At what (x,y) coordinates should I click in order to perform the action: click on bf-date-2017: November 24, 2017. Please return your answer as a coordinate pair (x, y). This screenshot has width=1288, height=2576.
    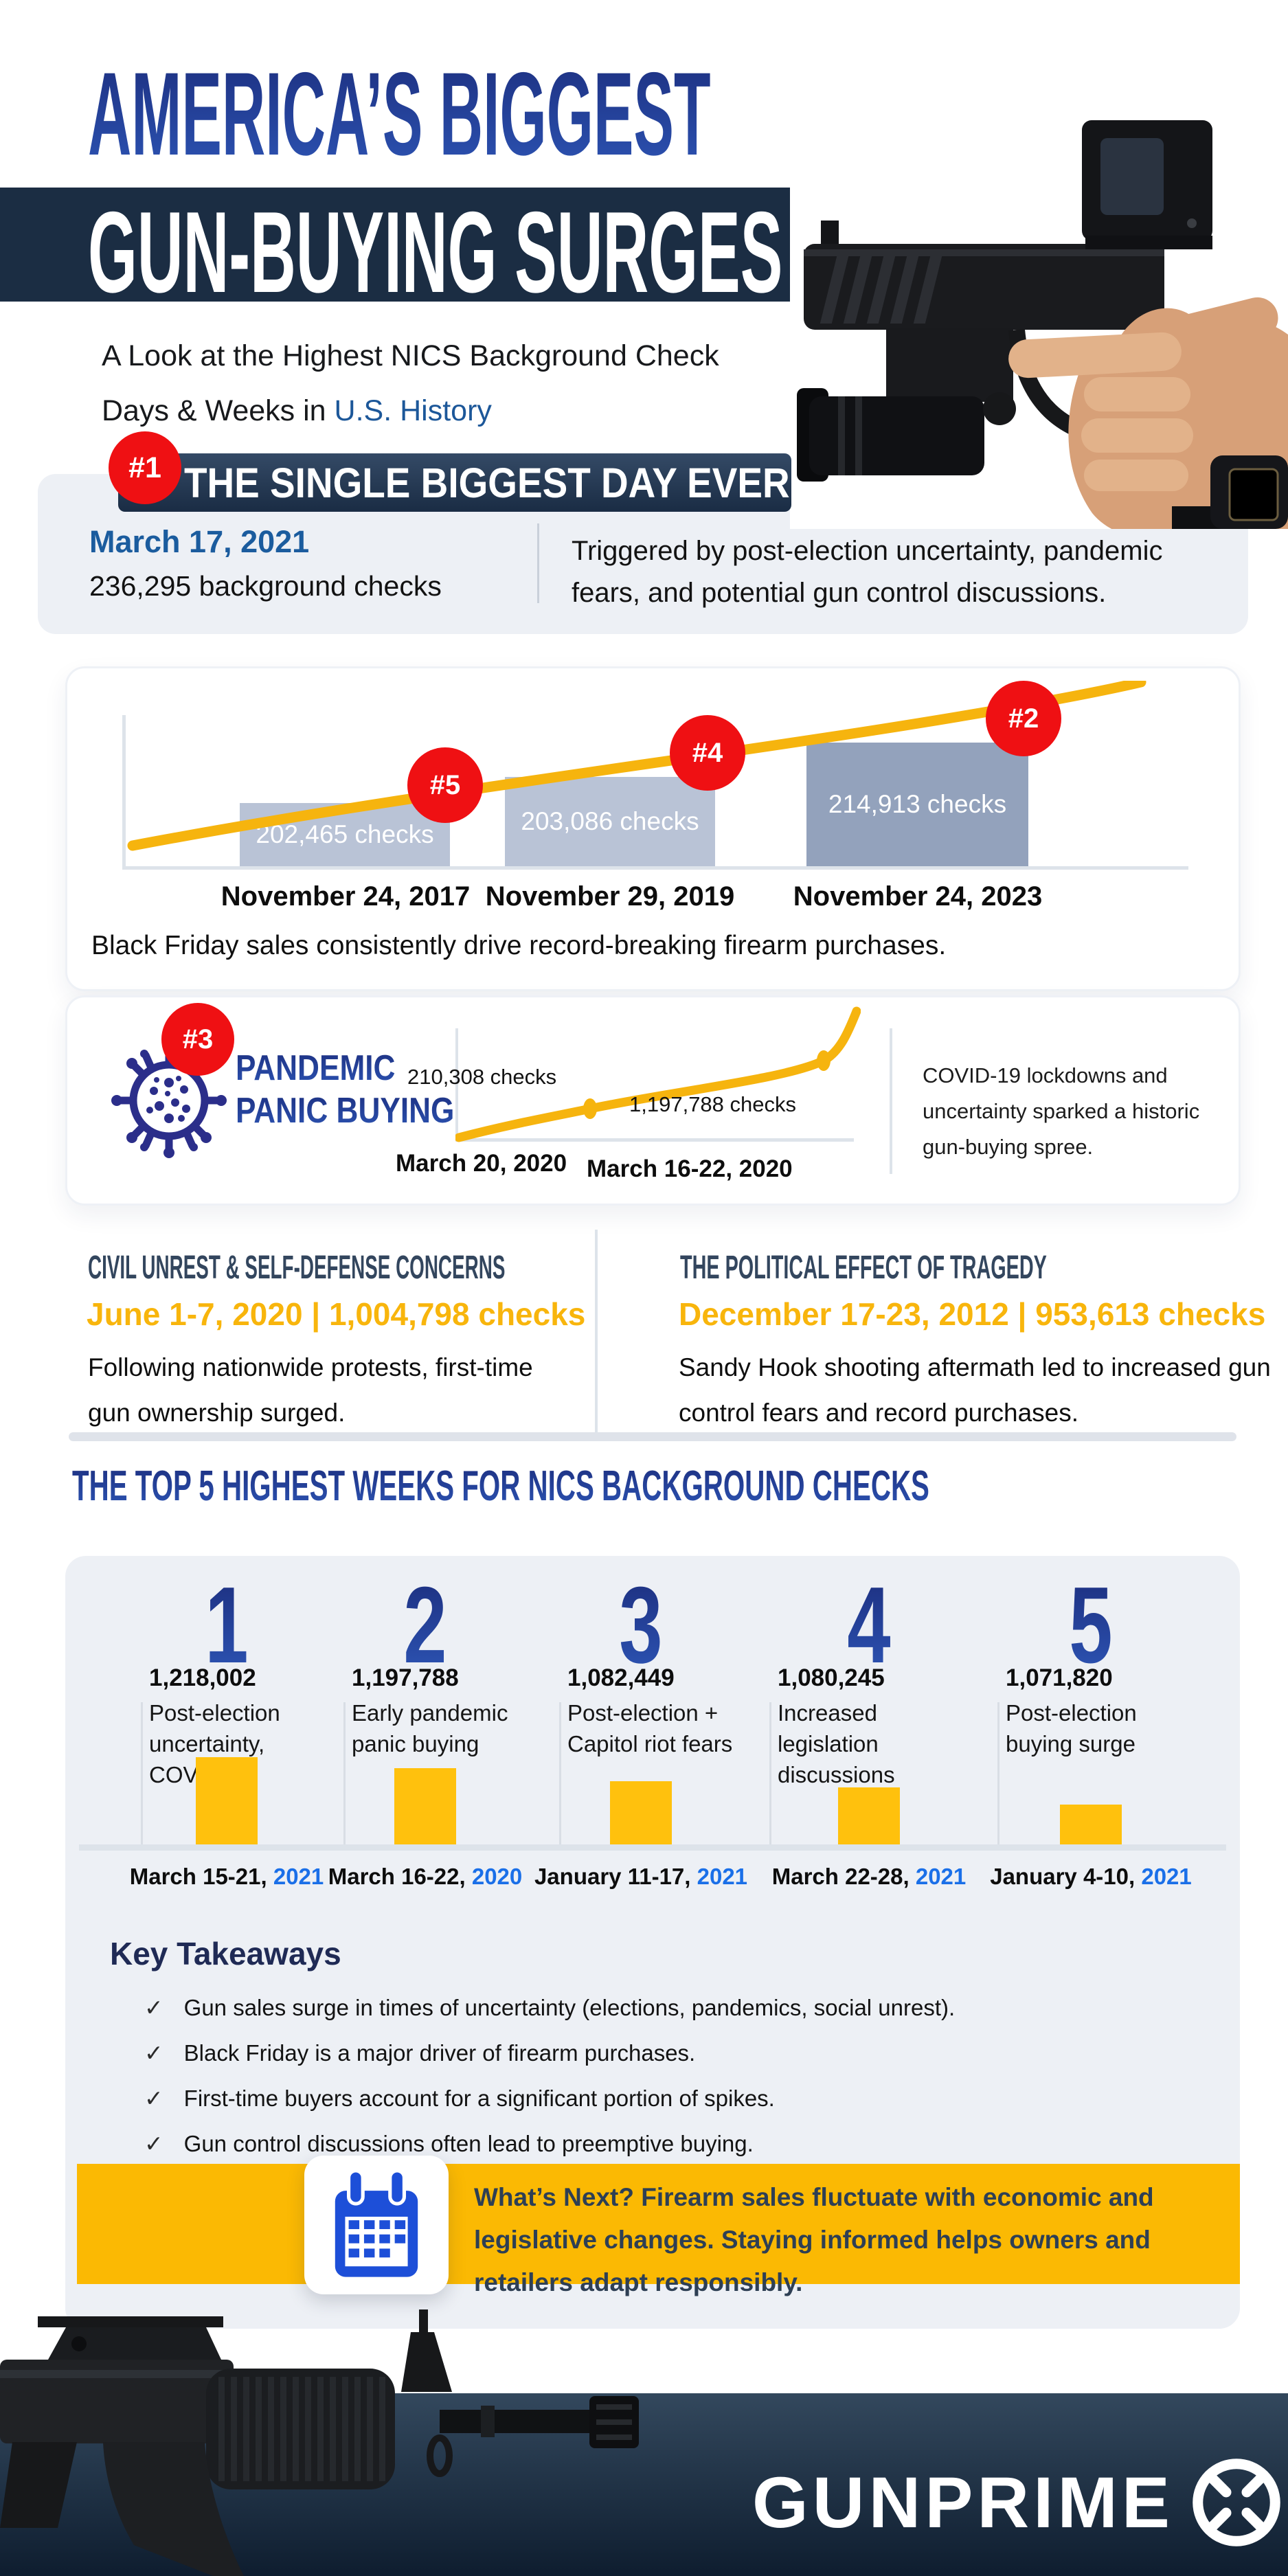
    Looking at the image, I should click on (346, 896).